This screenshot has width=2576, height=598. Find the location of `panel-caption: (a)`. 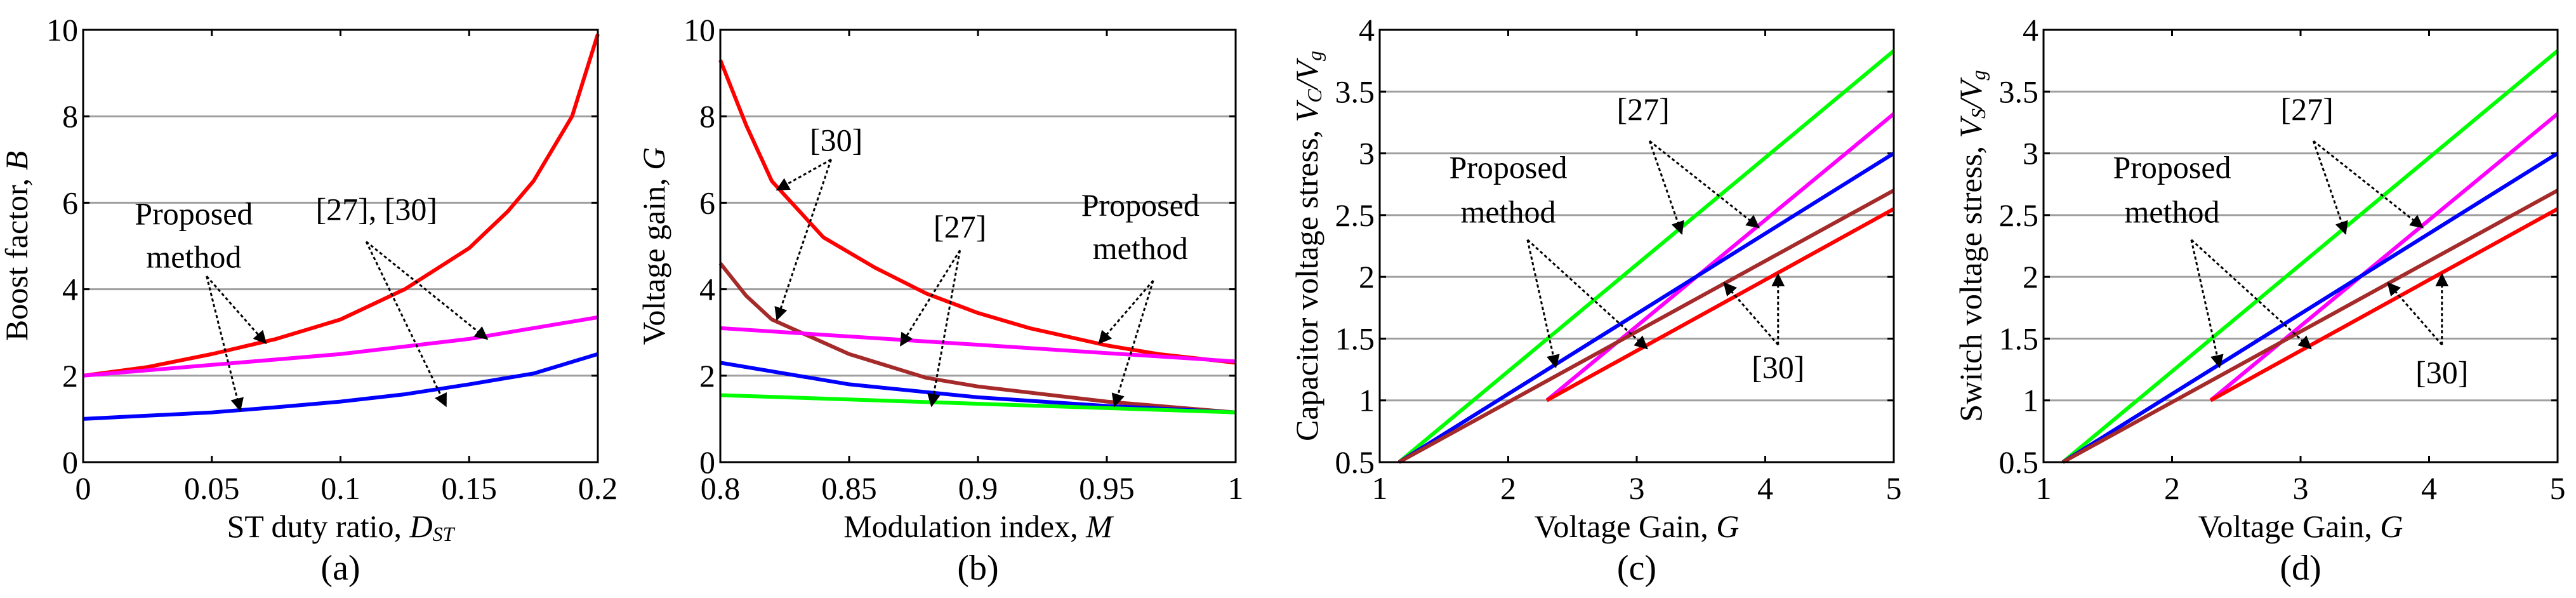

panel-caption: (a) is located at coordinates (340, 568).